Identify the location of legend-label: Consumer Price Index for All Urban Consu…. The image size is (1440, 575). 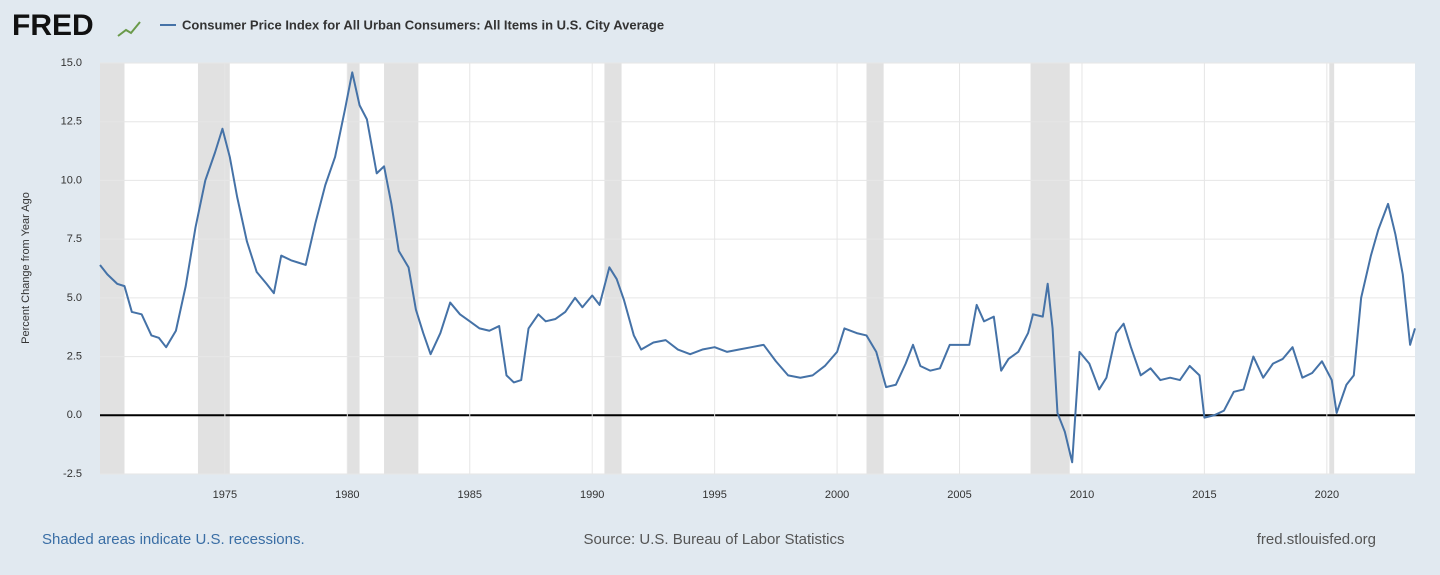
(423, 24).